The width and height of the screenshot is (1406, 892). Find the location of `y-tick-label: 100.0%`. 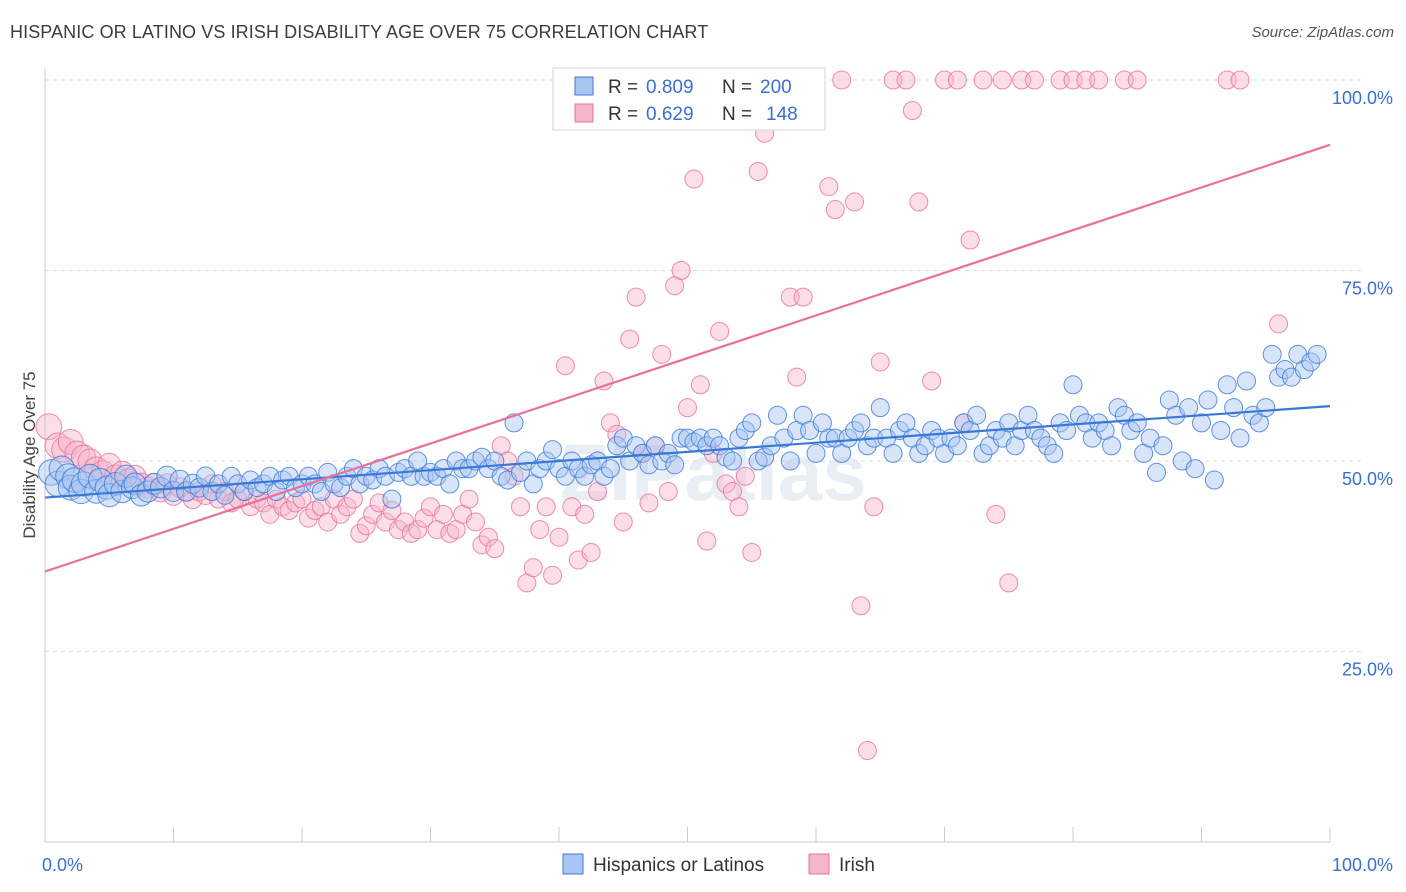

y-tick-label: 100.0% is located at coordinates (1362, 98).